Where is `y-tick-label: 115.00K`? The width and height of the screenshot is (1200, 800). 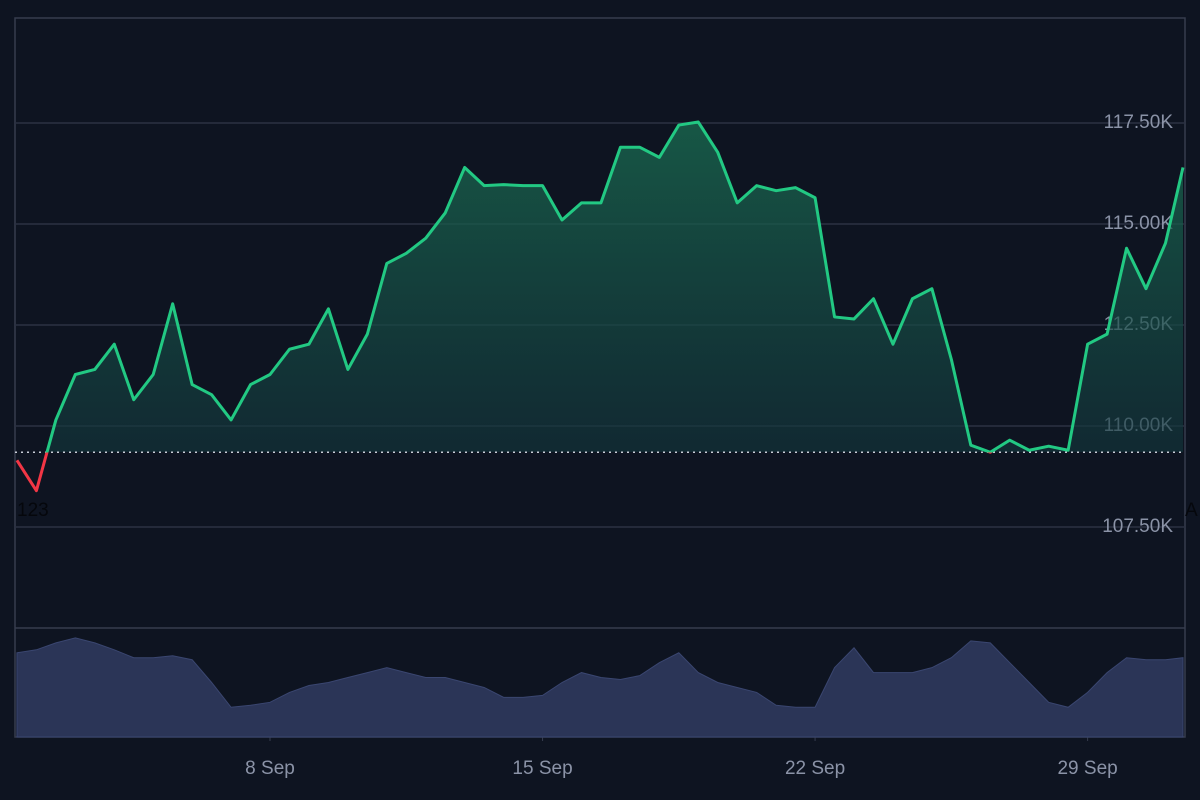
y-tick-label: 115.00K is located at coordinates (1139, 223).